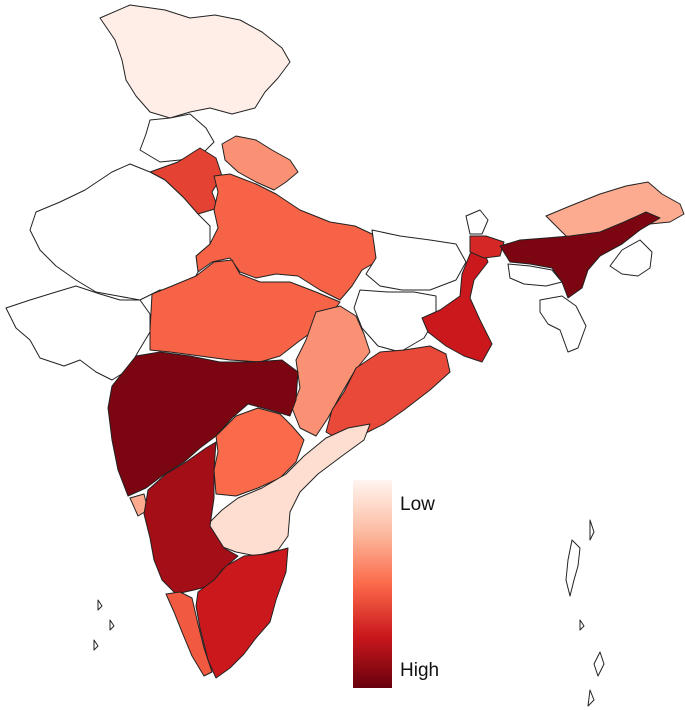  I want to click on region-tripura-mizoram, so click(563, 324).